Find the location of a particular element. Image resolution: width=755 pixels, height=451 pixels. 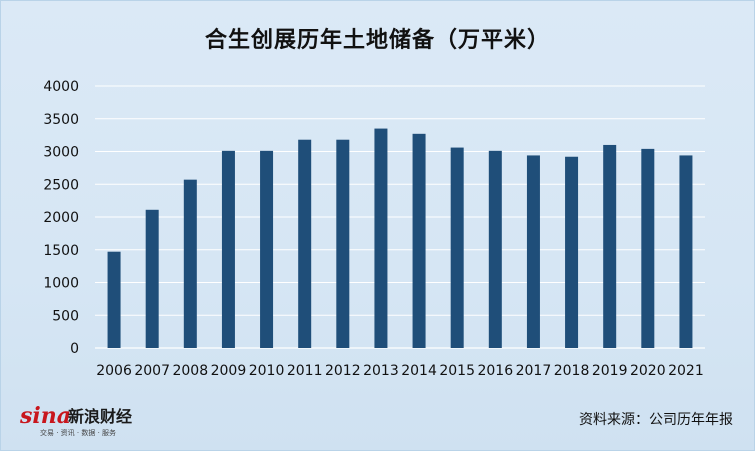

y-tick-label: 3500 is located at coordinates (61, 120).